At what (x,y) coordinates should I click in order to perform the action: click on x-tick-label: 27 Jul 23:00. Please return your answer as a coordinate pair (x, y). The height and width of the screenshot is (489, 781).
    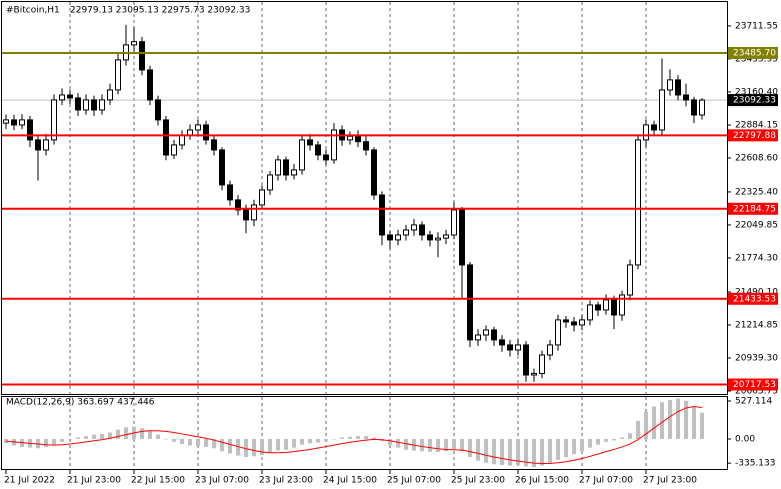
    Looking at the image, I should click on (670, 481).